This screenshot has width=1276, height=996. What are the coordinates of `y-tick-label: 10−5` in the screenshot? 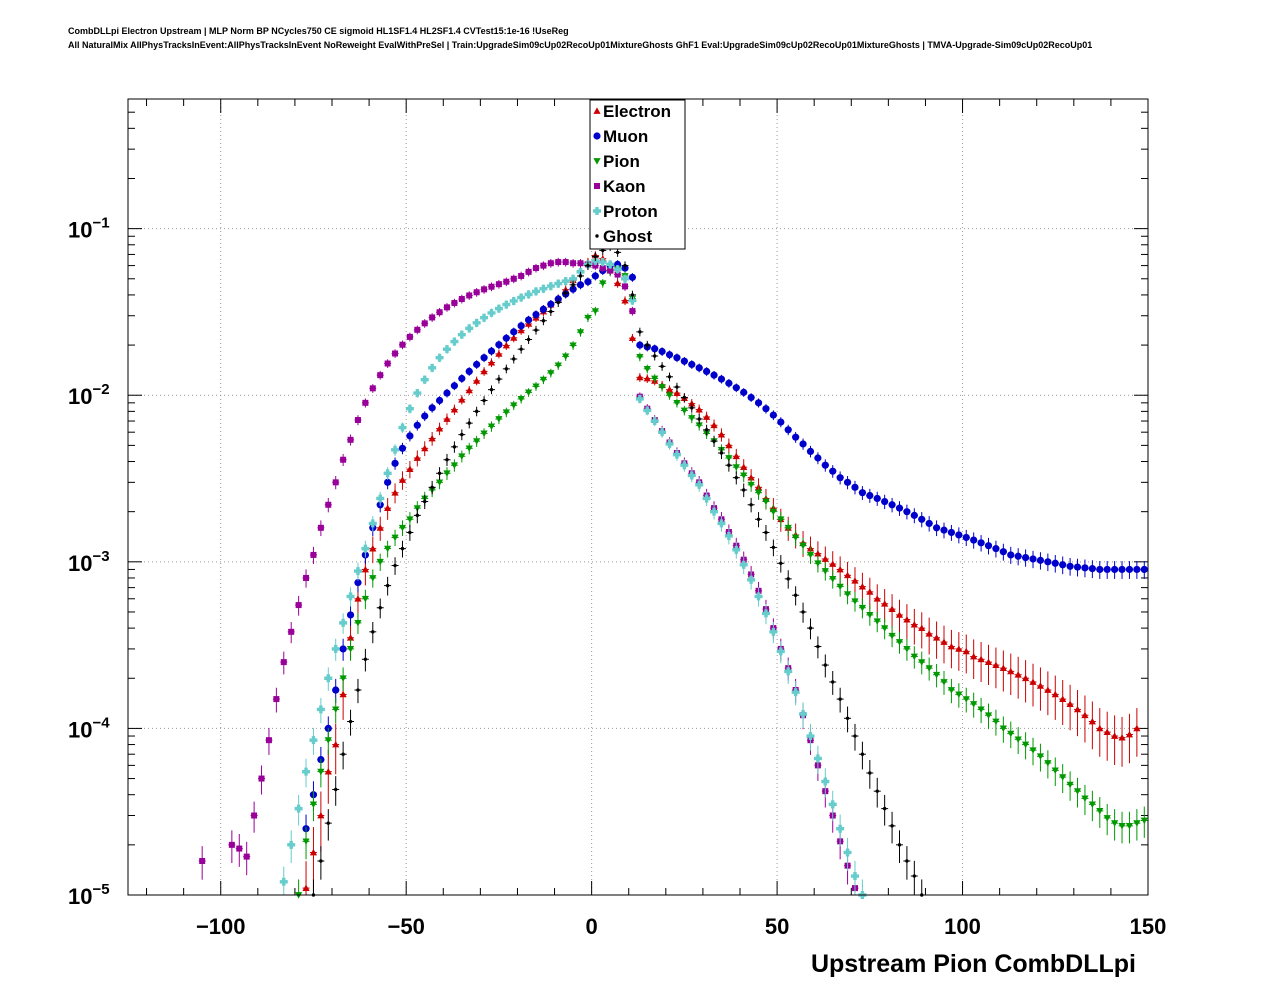 It's located at (89, 895).